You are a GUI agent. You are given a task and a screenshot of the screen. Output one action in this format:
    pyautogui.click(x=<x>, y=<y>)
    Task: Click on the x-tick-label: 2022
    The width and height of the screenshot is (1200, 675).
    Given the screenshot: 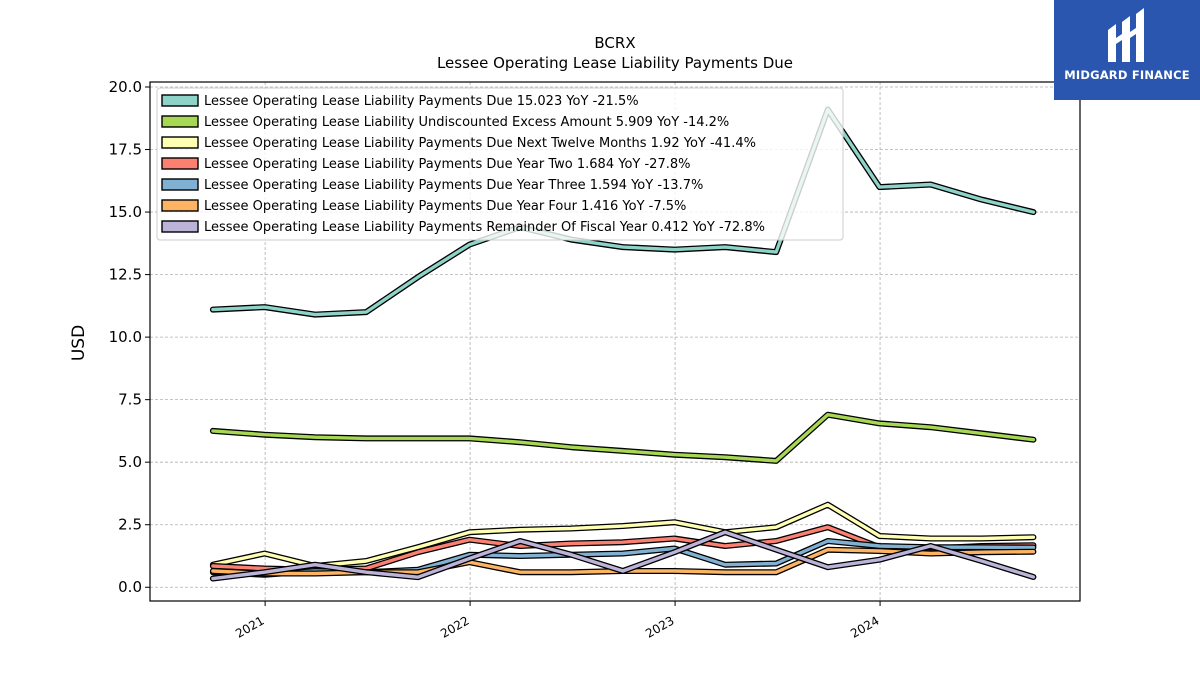 What is the action you would take?
    pyautogui.click(x=454, y=626)
    